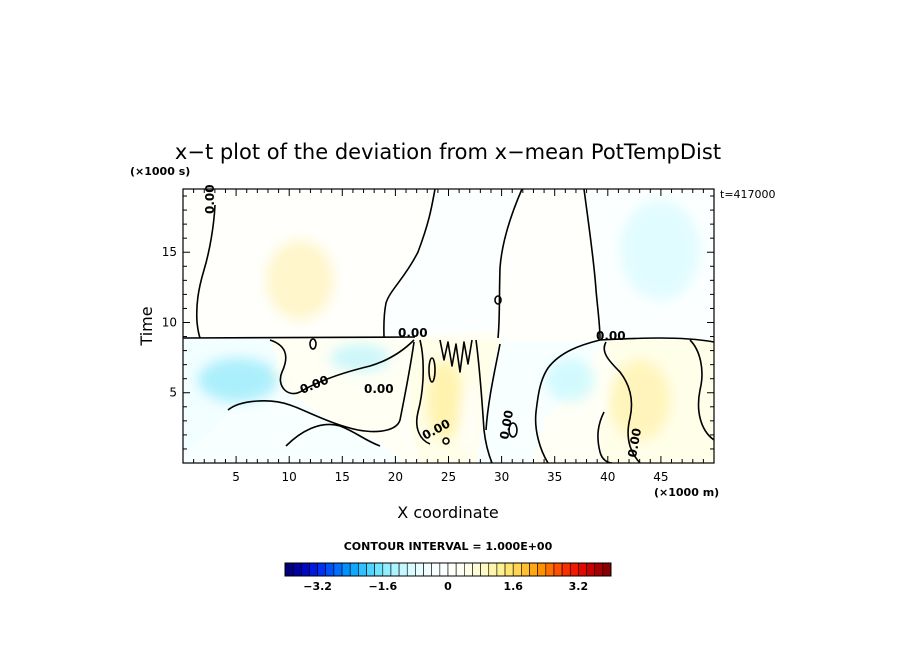 Image resolution: width=904 pixels, height=654 pixels. I want to click on colorbar-tick-label: 0, so click(448, 586).